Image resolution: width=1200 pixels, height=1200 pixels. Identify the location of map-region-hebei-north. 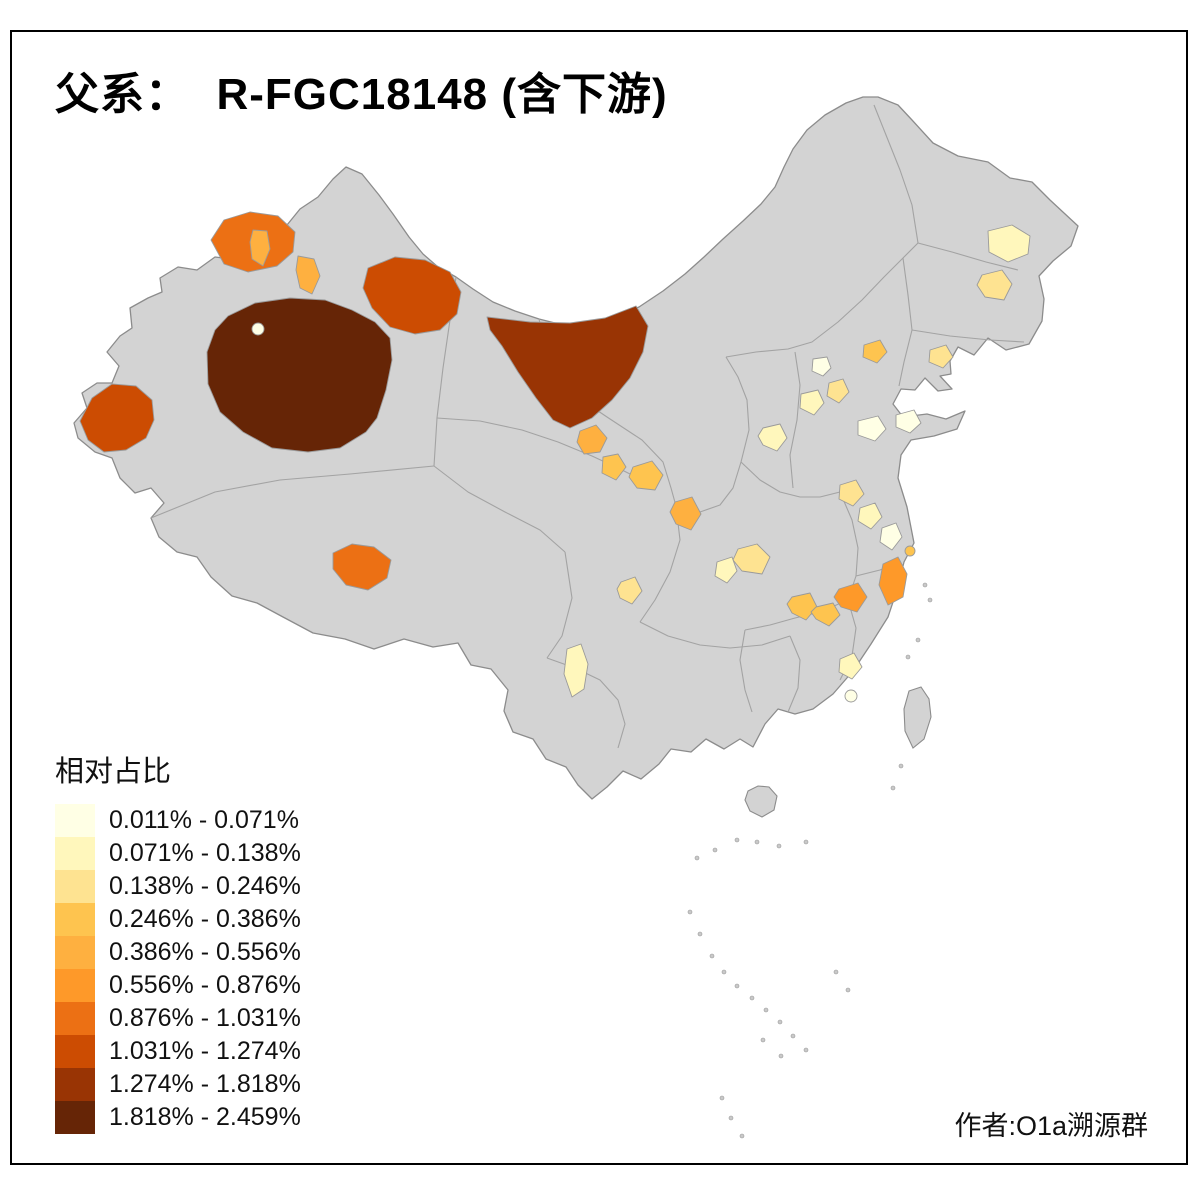
(812, 402).